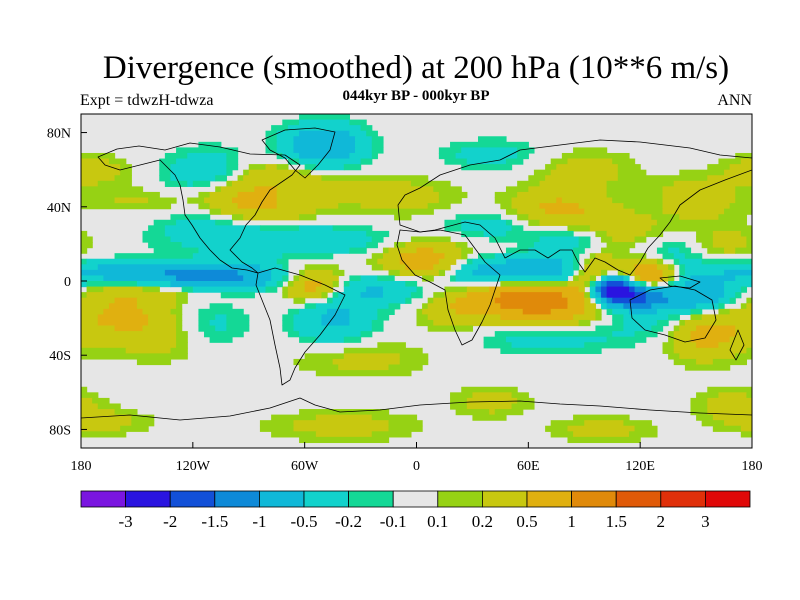  What do you see at coordinates (574, 207) in the screenshot?
I see `coast-europe-asia` at bounding box center [574, 207].